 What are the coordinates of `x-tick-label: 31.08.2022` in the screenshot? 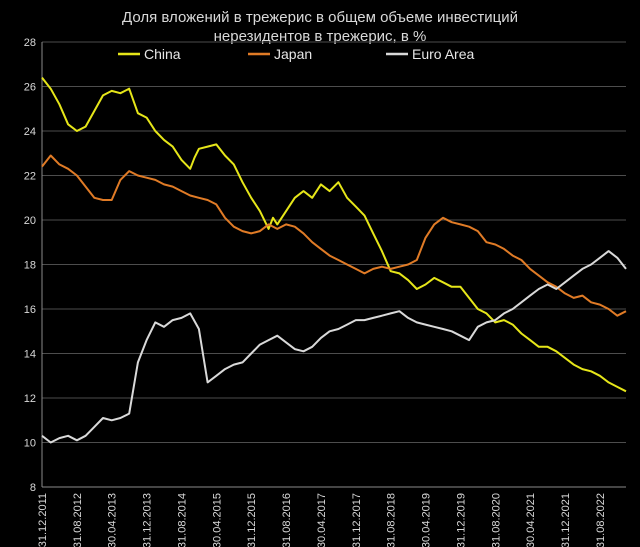 It's located at (601, 520).